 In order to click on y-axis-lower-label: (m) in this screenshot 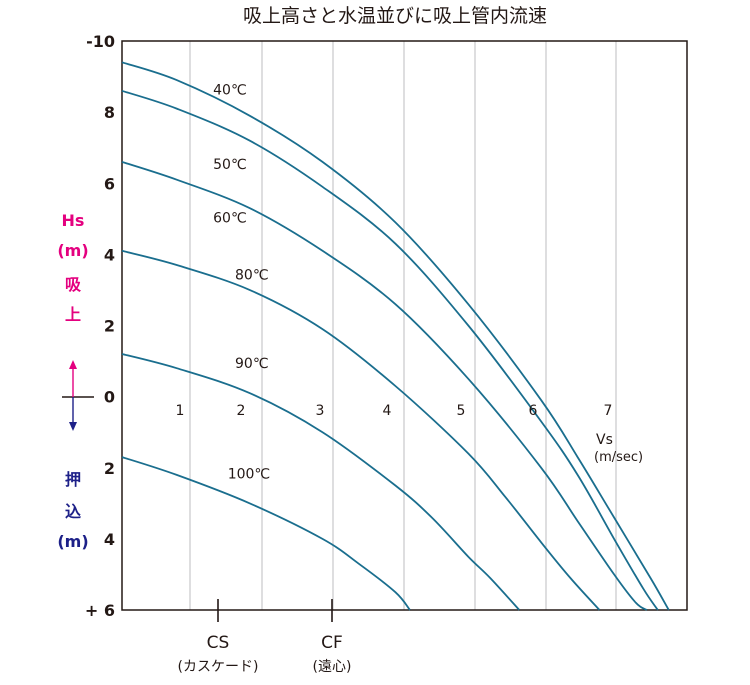, I will do `click(72, 541)`.